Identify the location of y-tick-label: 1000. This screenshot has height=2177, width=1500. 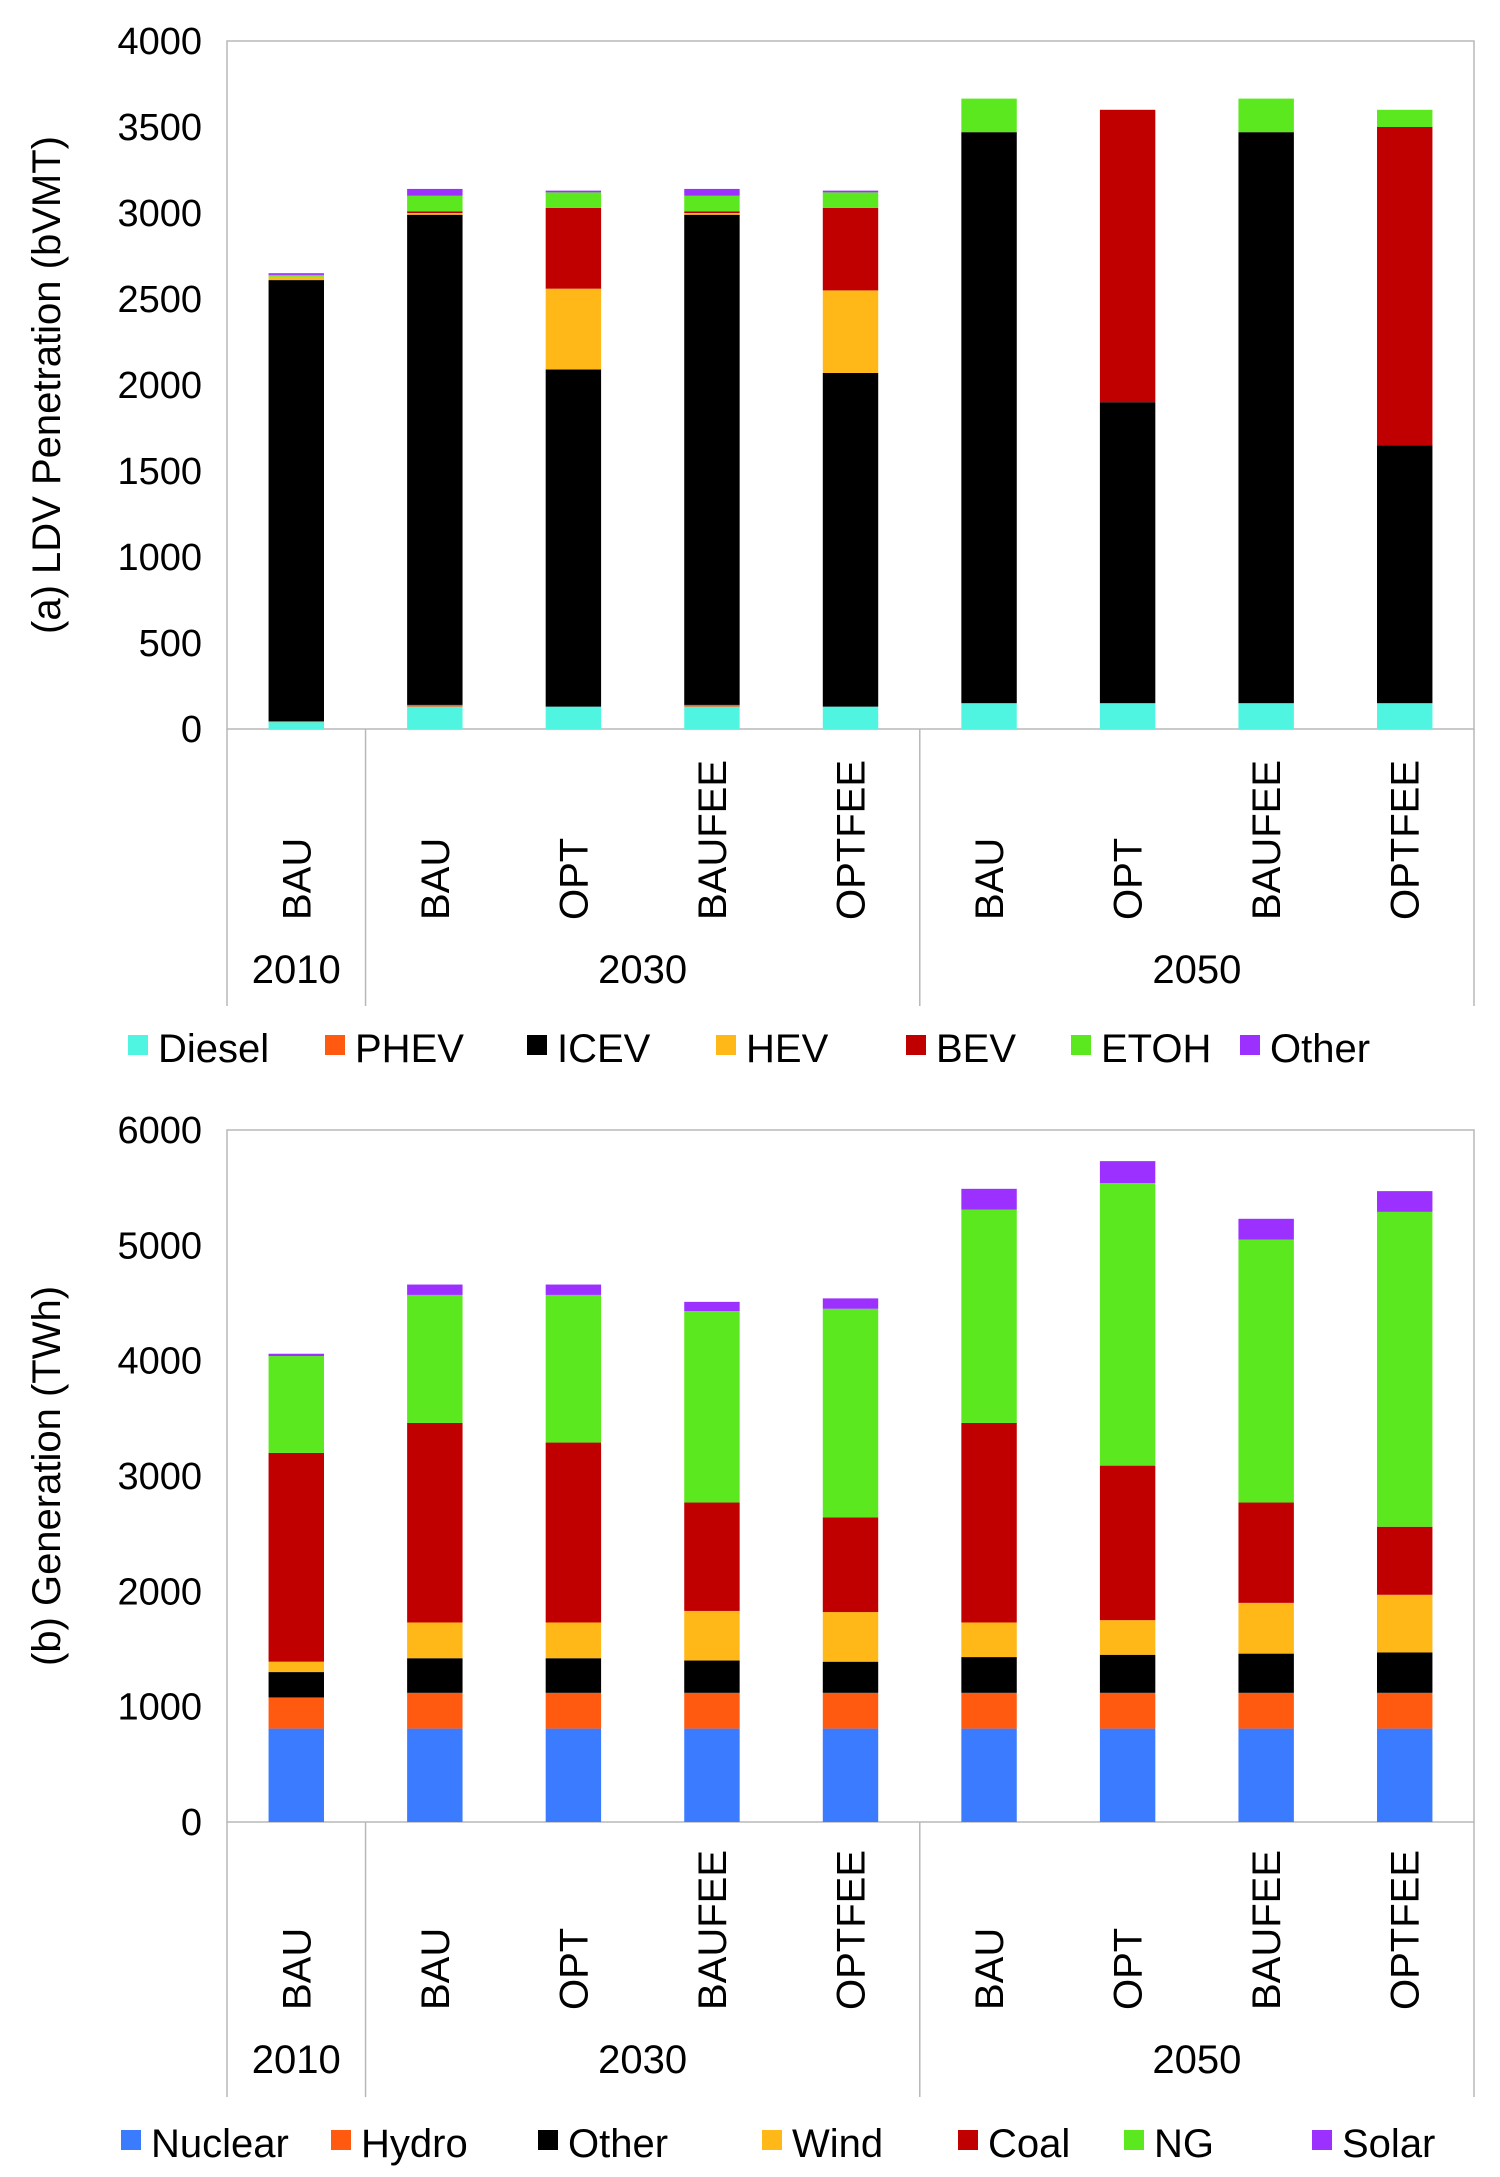
(159, 1708).